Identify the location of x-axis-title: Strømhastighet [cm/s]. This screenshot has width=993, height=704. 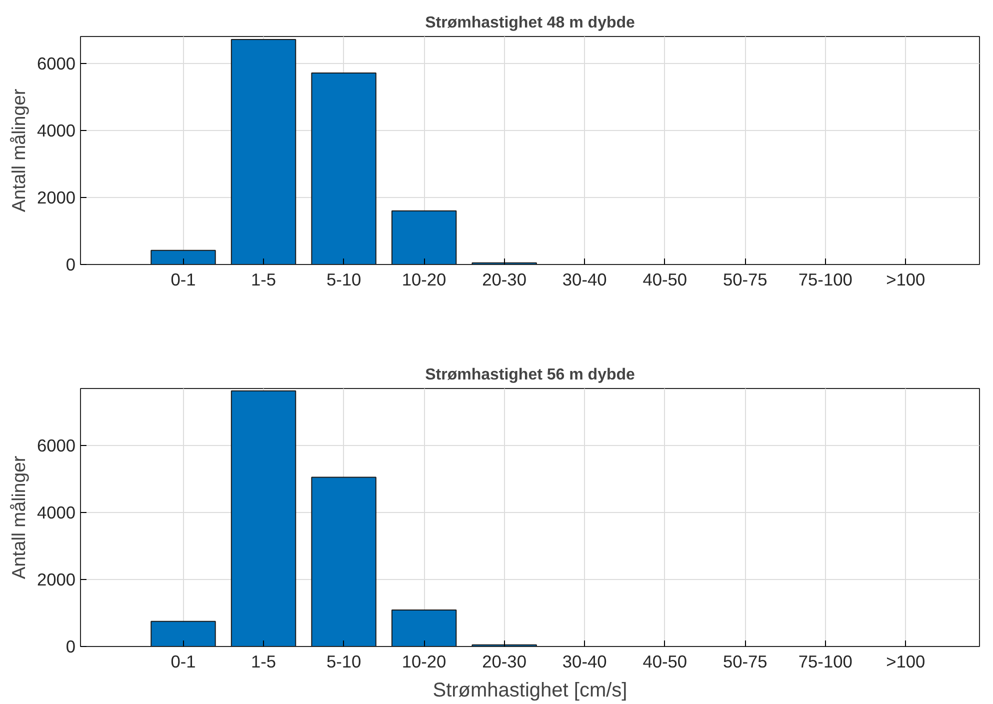
(530, 691).